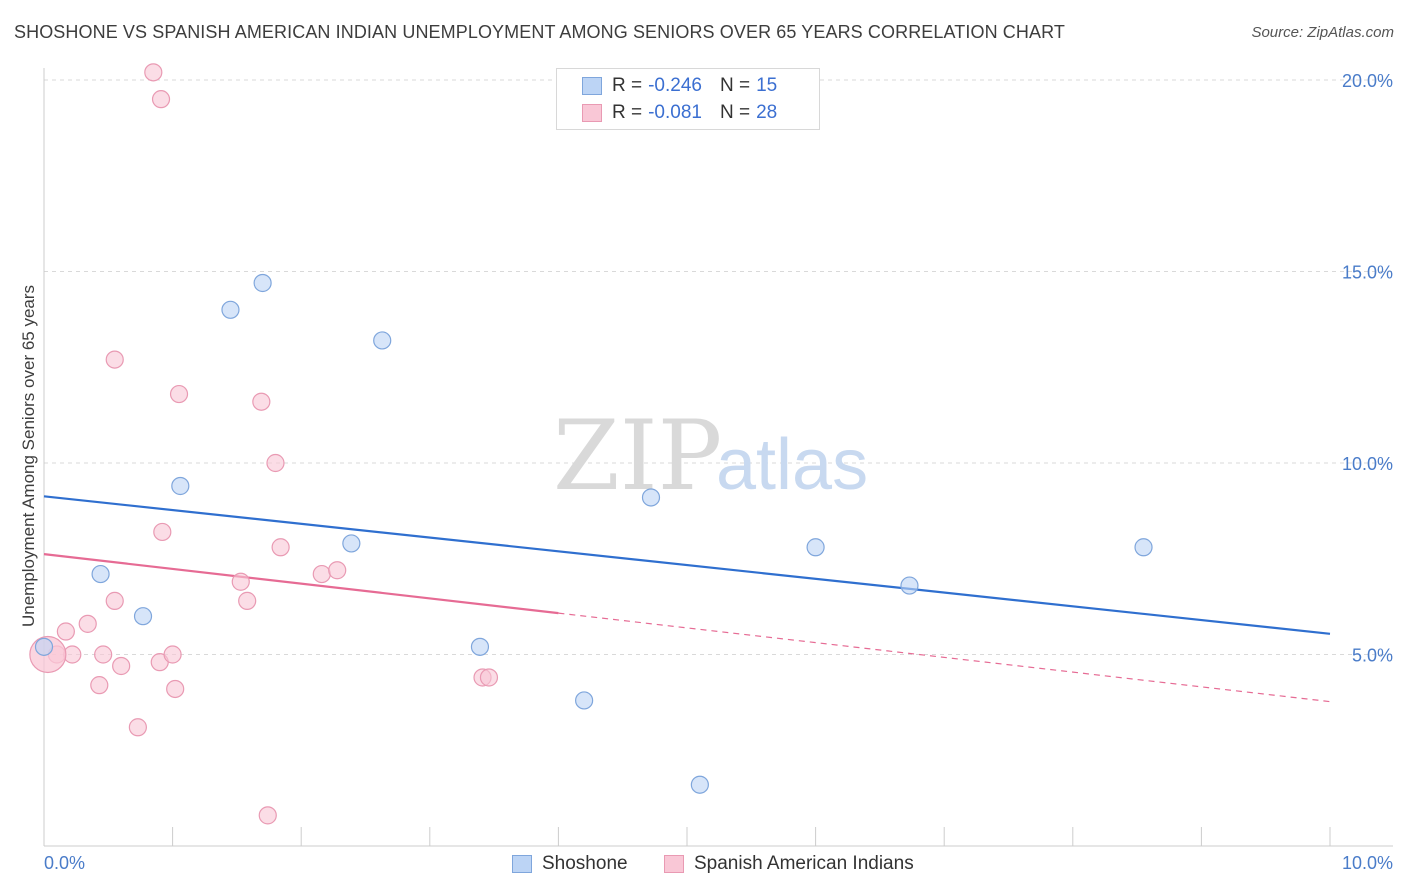 The image size is (1406, 892). I want to click on bottom-legend-label-shoshone: Shoshone, so click(585, 863).